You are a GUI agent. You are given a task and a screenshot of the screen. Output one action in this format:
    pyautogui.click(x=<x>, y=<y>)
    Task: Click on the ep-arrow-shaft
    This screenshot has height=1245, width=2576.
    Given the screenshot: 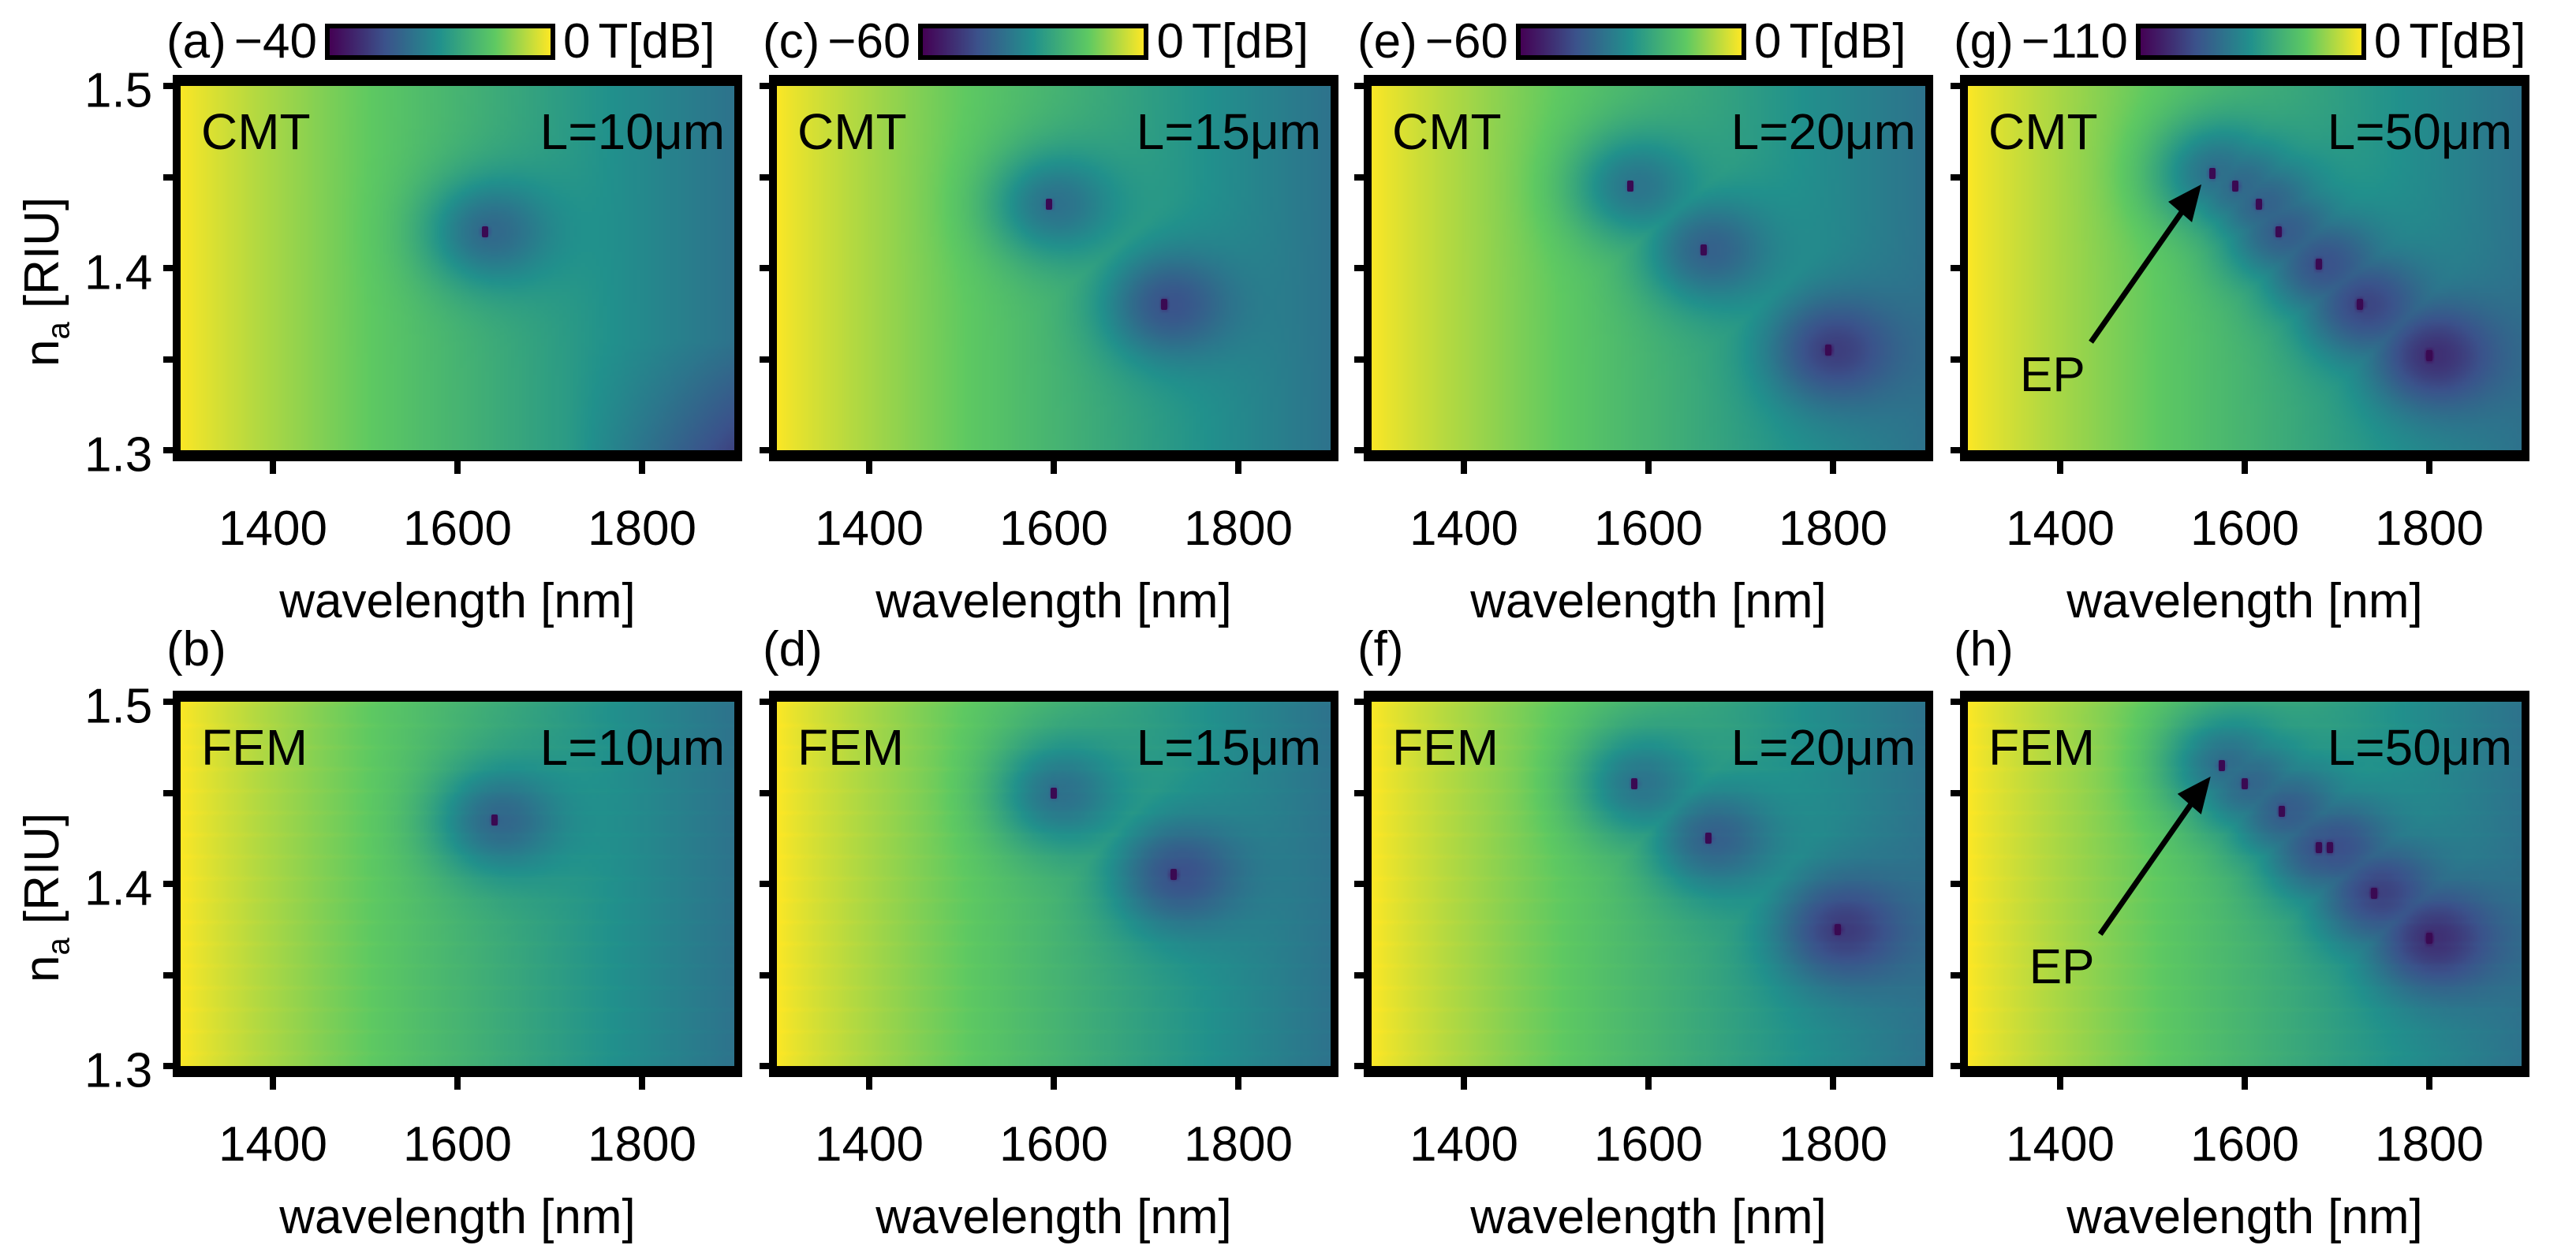 What is the action you would take?
    pyautogui.click(x=2138, y=274)
    